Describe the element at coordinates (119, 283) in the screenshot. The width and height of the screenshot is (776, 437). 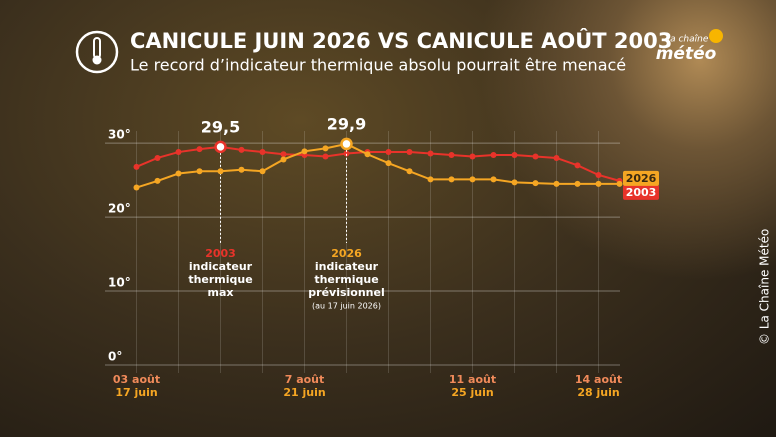
I see `y-tick-label: 10°` at that location.